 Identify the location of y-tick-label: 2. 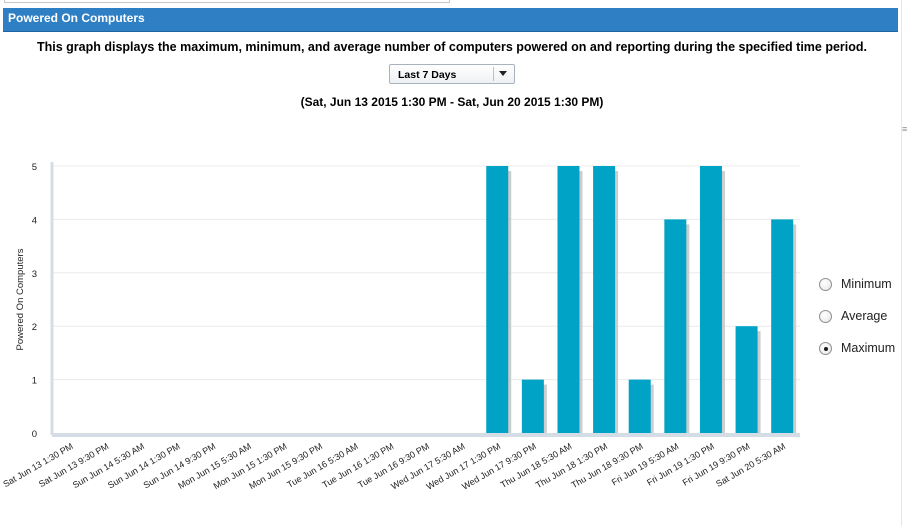
(34, 327).